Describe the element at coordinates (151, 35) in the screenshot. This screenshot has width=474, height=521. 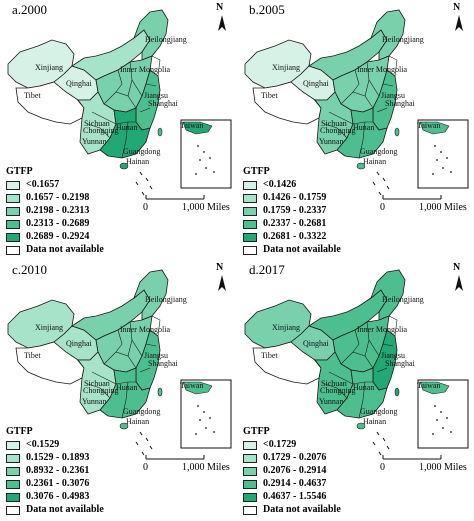
I see `region-northeast` at that location.